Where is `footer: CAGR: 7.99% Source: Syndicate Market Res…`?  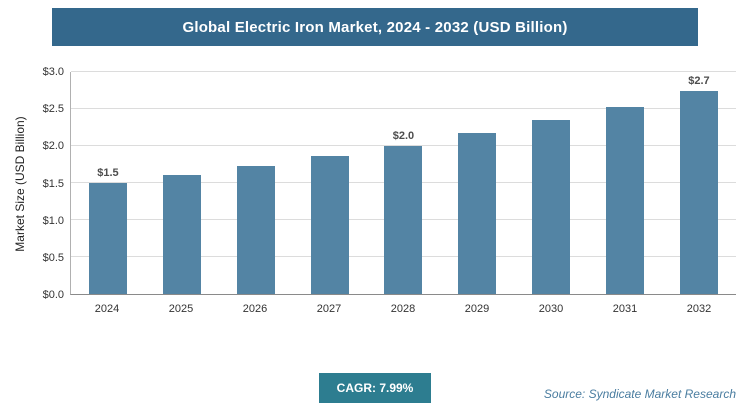
footer: CAGR: 7.99% Source: Syndicate Market Res… is located at coordinates (375, 390).